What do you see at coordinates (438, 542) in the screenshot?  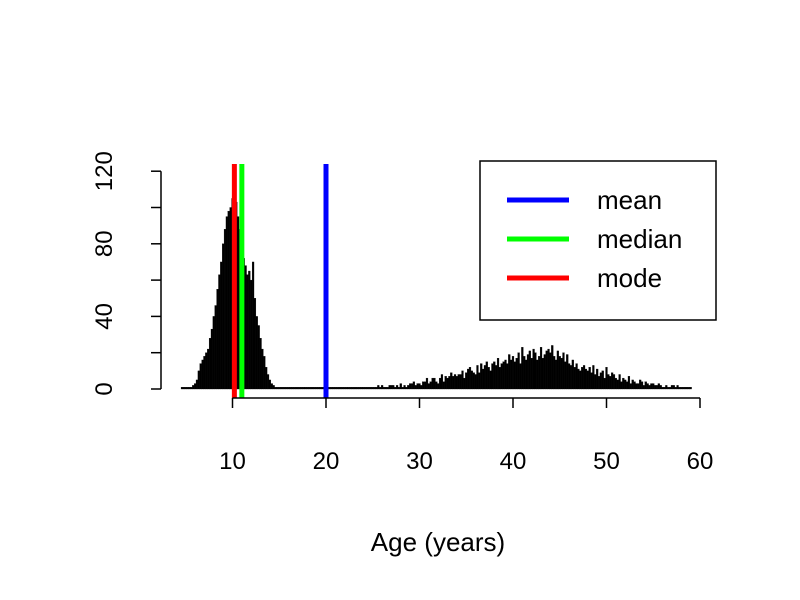 I see `x-axis-title: Age (years)` at bounding box center [438, 542].